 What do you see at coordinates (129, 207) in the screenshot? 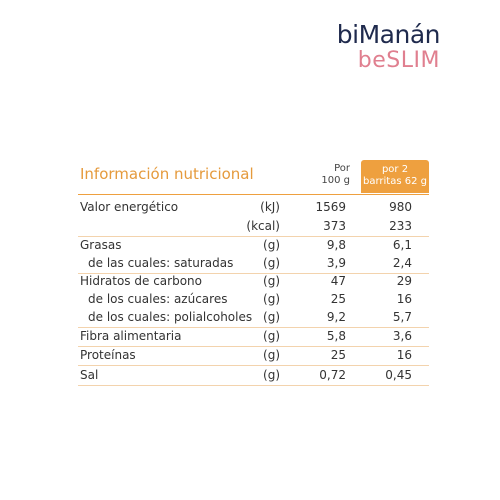
I see `row-label: Valor energético` at bounding box center [129, 207].